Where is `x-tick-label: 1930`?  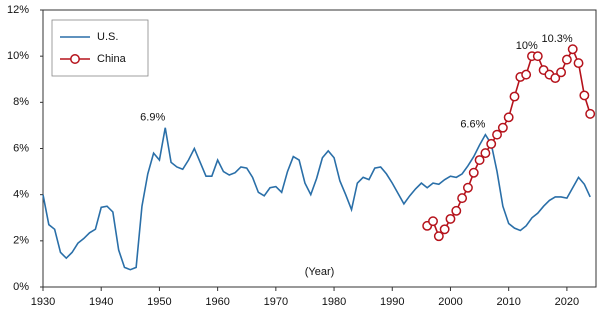 x-tick-label: 1930 is located at coordinates (43, 302).